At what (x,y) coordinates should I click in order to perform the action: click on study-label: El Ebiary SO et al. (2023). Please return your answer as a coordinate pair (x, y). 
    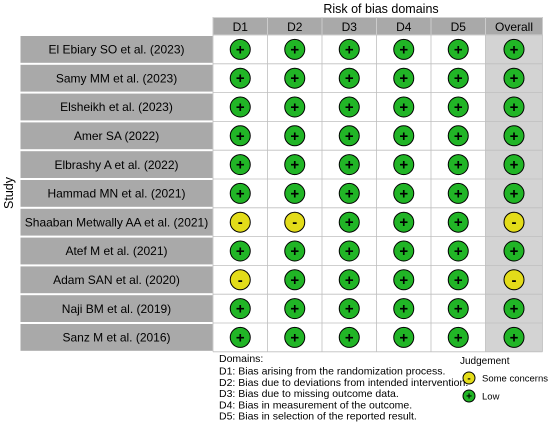
    Looking at the image, I should click on (116, 50).